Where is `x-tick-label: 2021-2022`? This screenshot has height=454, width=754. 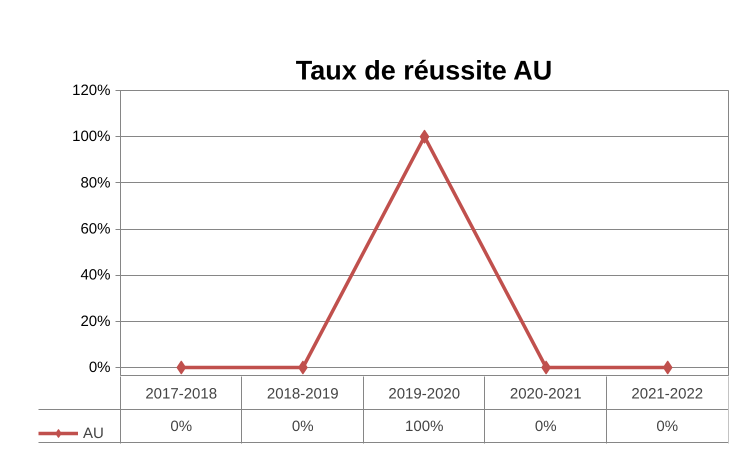 x-tick-label: 2021-2022 is located at coordinates (667, 394).